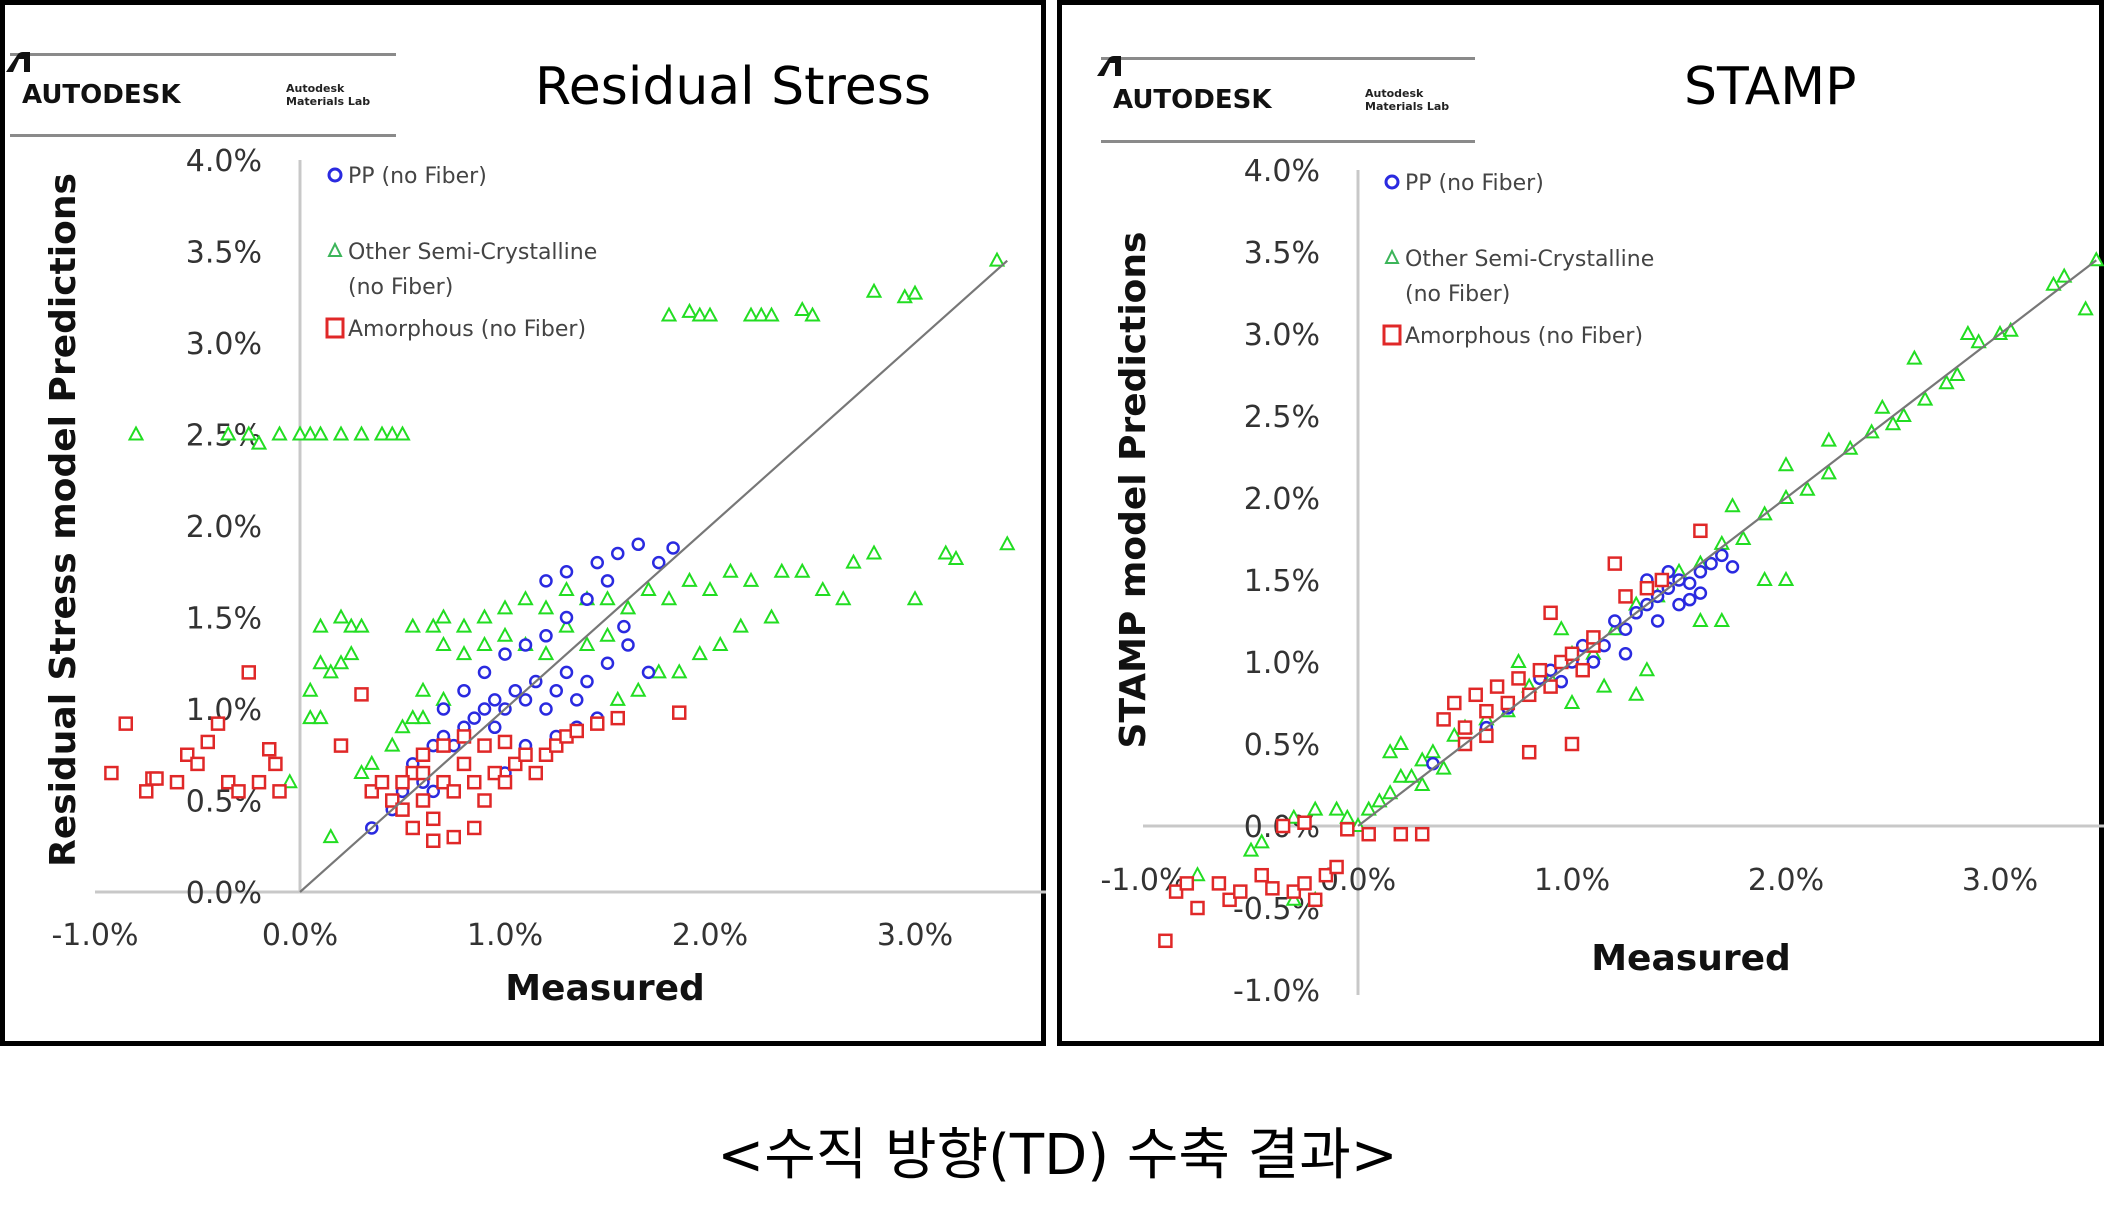 The width and height of the screenshot is (2115, 1227). I want to click on autodesk-logo-icon, so click(18, 62).